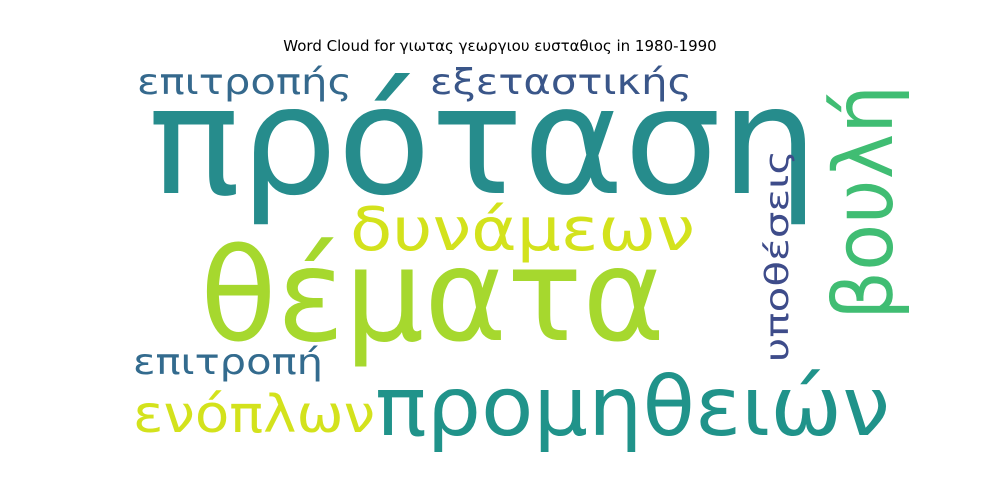 The width and height of the screenshot is (1000, 500). I want to click on word-2: θέματα, so click(432, 296).